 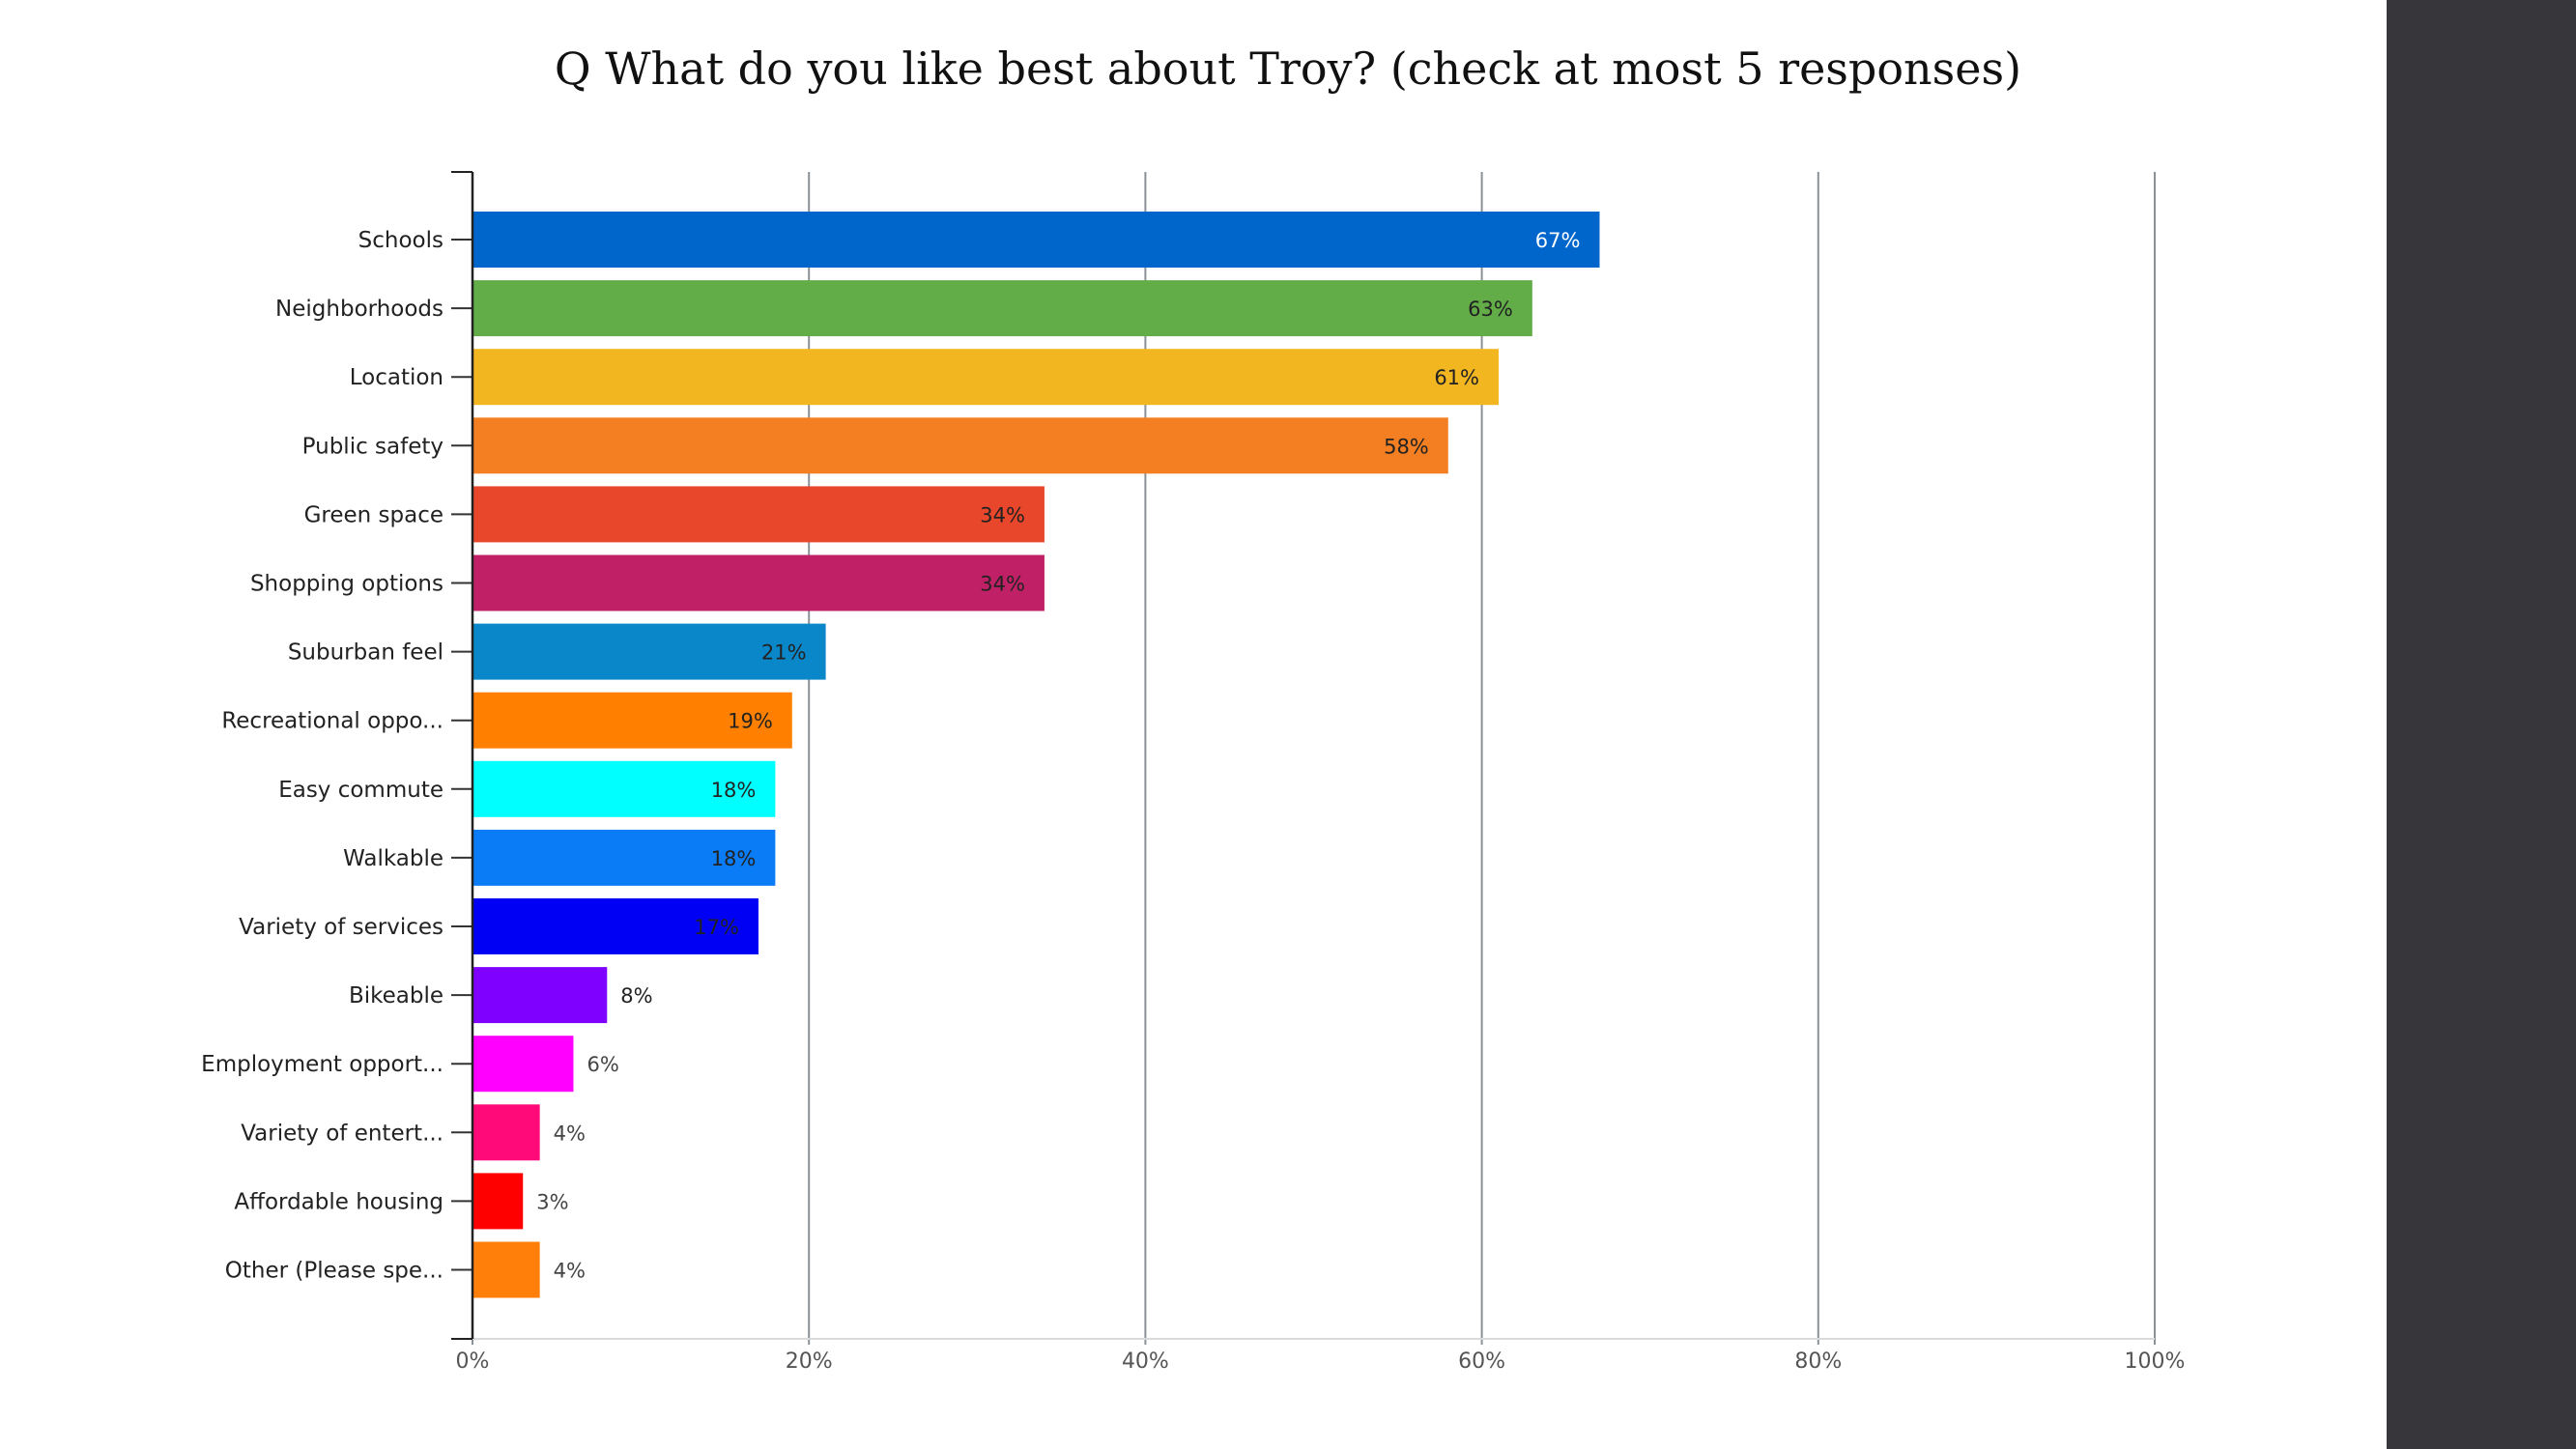 What do you see at coordinates (1457, 377) in the screenshot?
I see `data-label: 61%` at bounding box center [1457, 377].